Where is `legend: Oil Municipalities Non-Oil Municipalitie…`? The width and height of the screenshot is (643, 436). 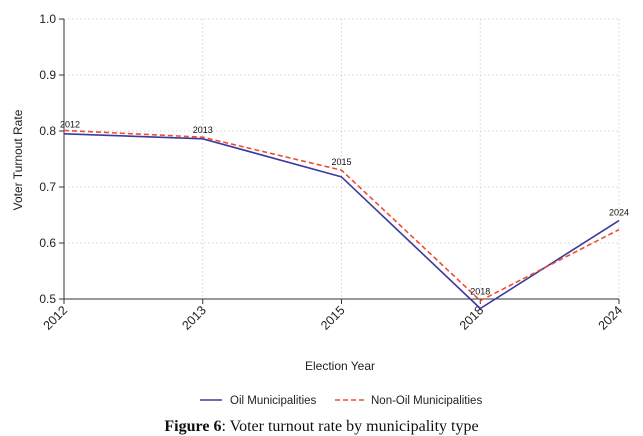
legend: Oil Municipalities Non-Oil Municipalitie… is located at coordinates (341, 401).